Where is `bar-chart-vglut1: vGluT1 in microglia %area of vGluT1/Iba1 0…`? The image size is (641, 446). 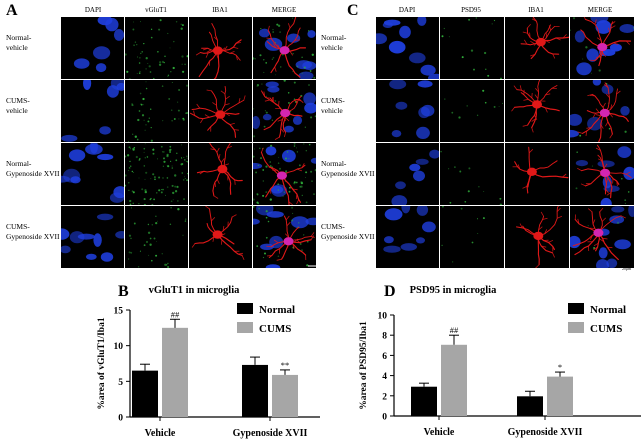
bar-chart-vglut1: vGluT1 in microglia %area of vGluT1/Iba1 0… is located at coordinates (208, 362).